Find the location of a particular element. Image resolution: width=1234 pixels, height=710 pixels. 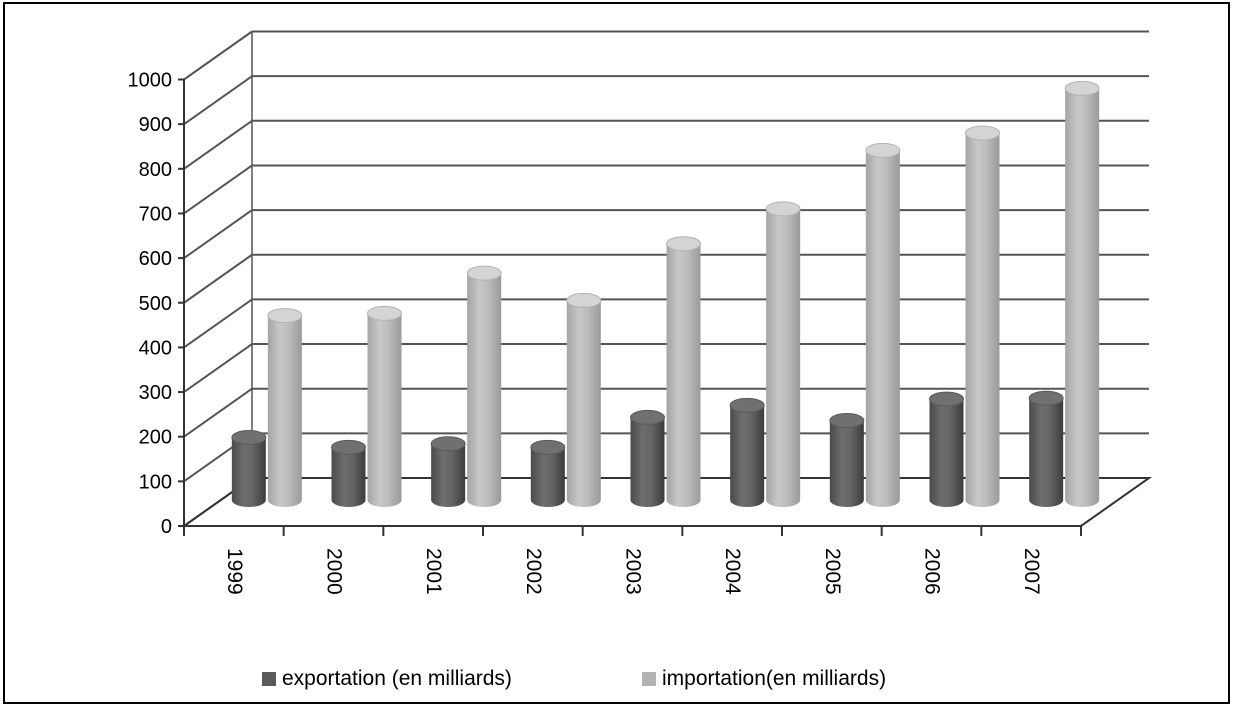

bar-exportation-2006 is located at coordinates (946, 449).